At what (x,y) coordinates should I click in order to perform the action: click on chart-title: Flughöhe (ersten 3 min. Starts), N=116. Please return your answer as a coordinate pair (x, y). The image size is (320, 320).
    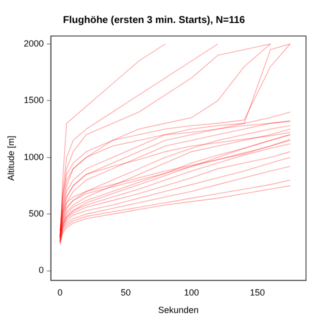
    Looking at the image, I should click on (154, 20).